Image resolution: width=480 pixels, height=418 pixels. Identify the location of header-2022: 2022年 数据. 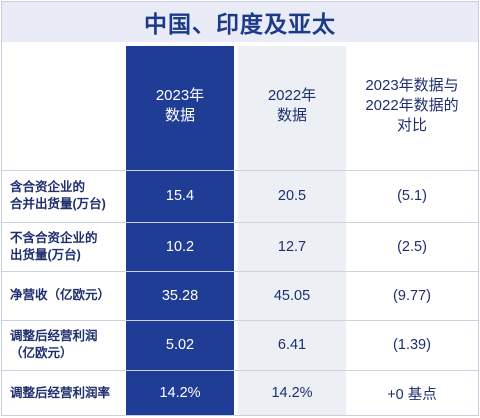
(292, 105).